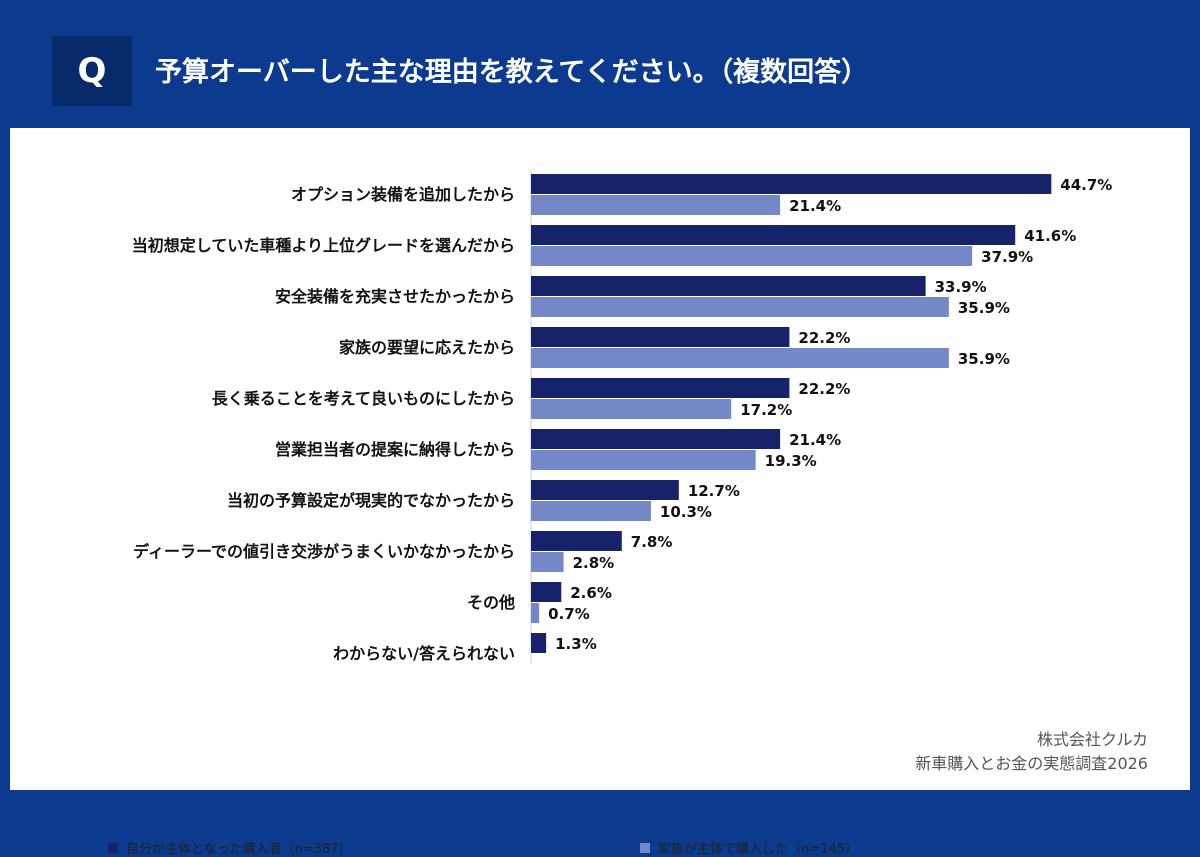 This screenshot has width=1200, height=857. What do you see at coordinates (1050, 236) in the screenshot?
I see `value-label-series1: 41.6%` at bounding box center [1050, 236].